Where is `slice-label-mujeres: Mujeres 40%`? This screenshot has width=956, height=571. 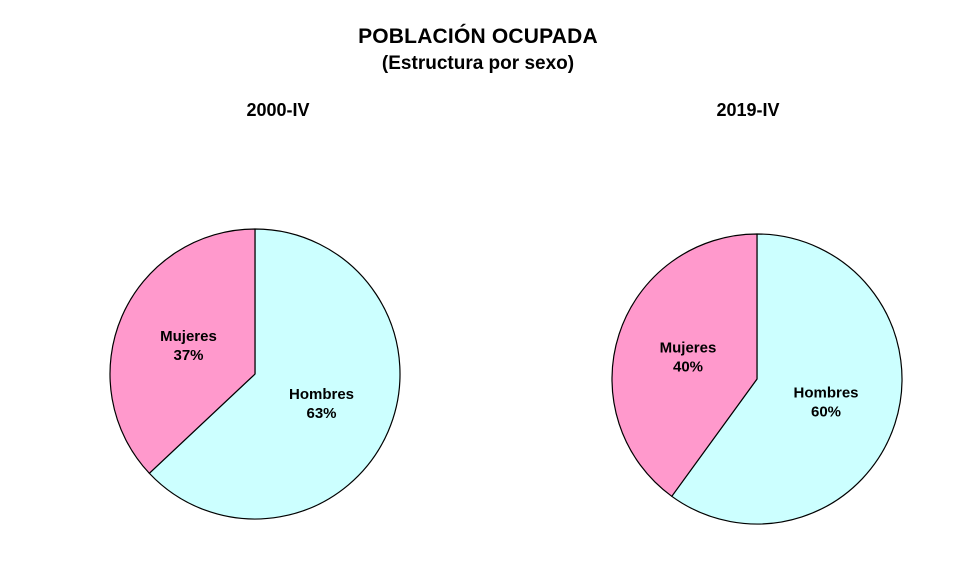
slice-label-mujeres: Mujeres 40% is located at coordinates (688, 358).